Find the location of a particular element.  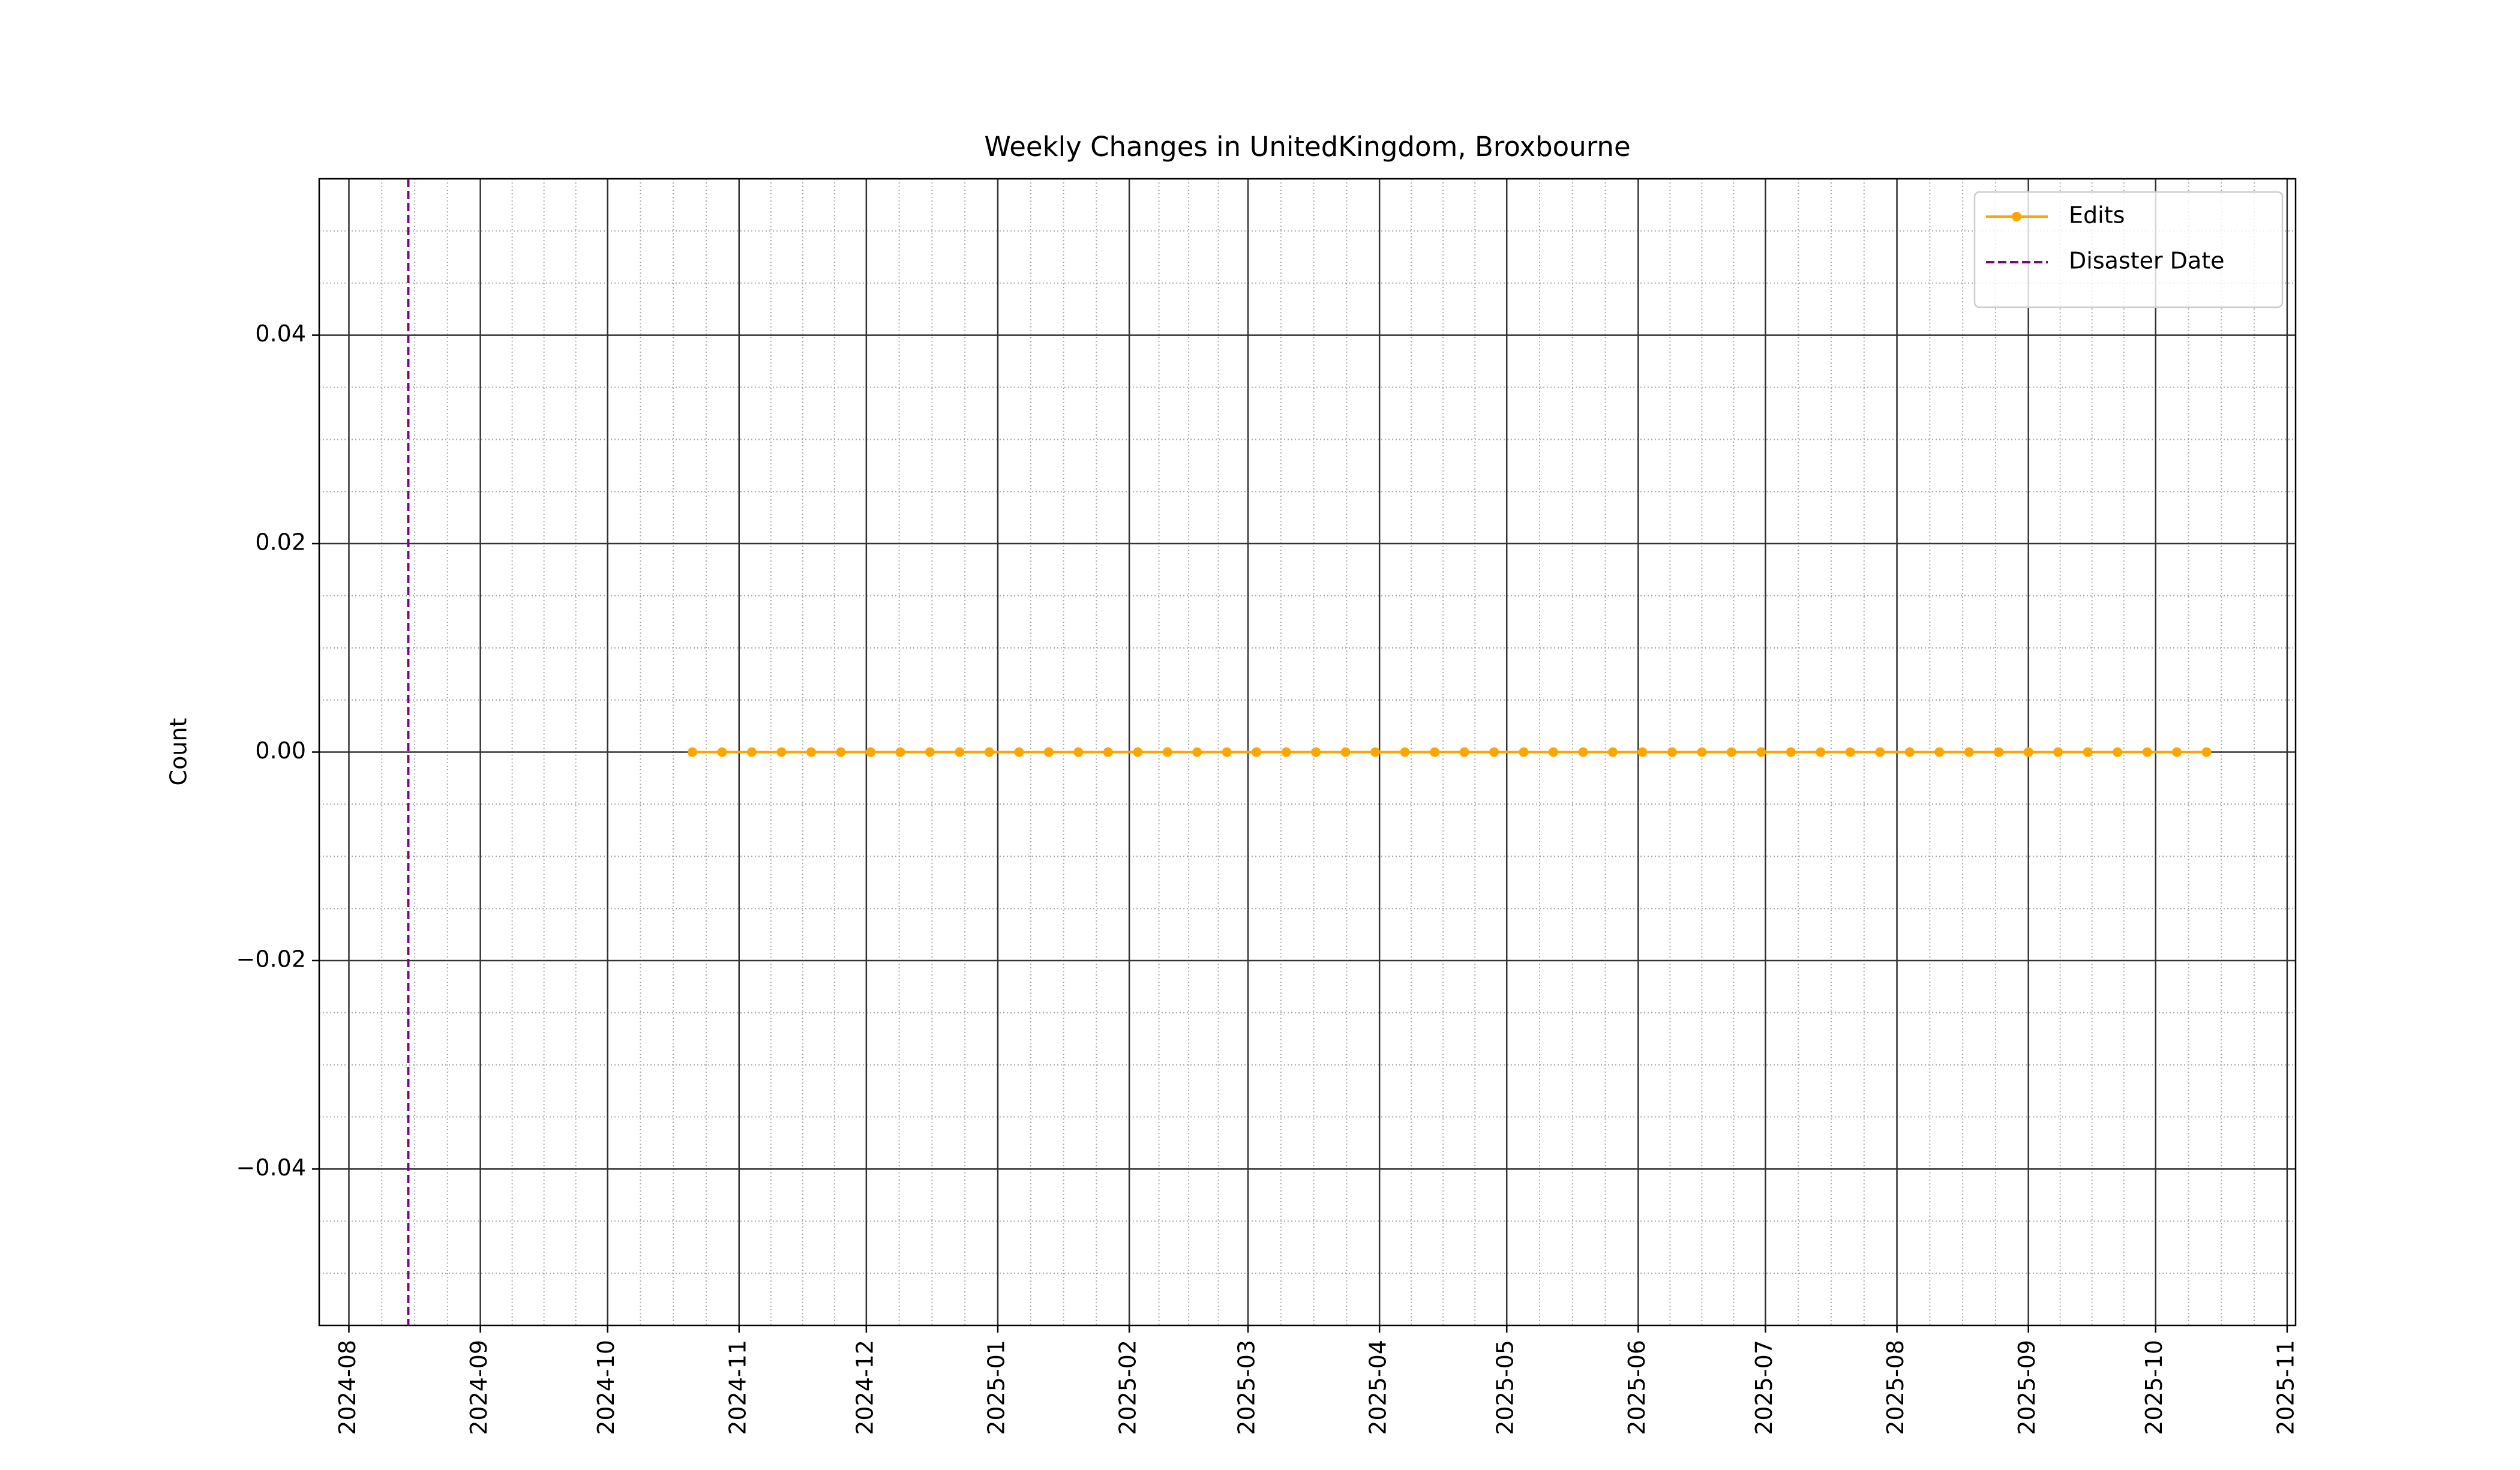

x-tick-label: 2024-12 is located at coordinates (865, 1387).